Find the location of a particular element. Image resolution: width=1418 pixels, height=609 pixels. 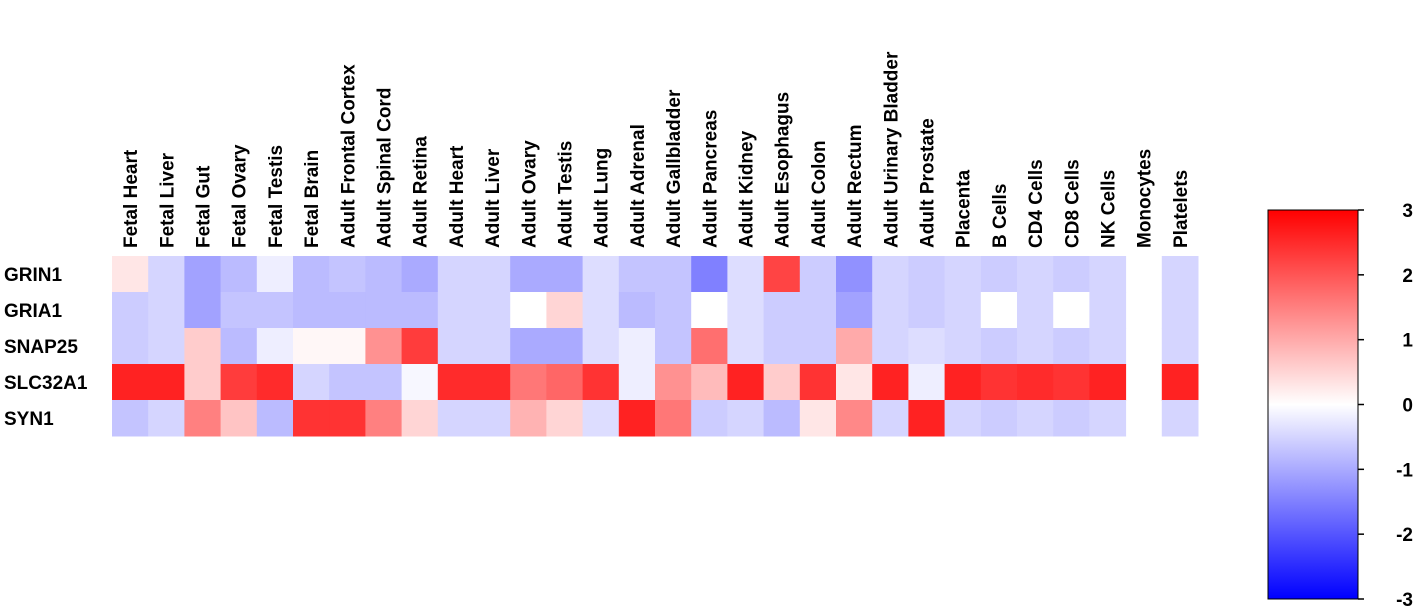

column-label: Adult Liver is located at coordinates (493, 198).